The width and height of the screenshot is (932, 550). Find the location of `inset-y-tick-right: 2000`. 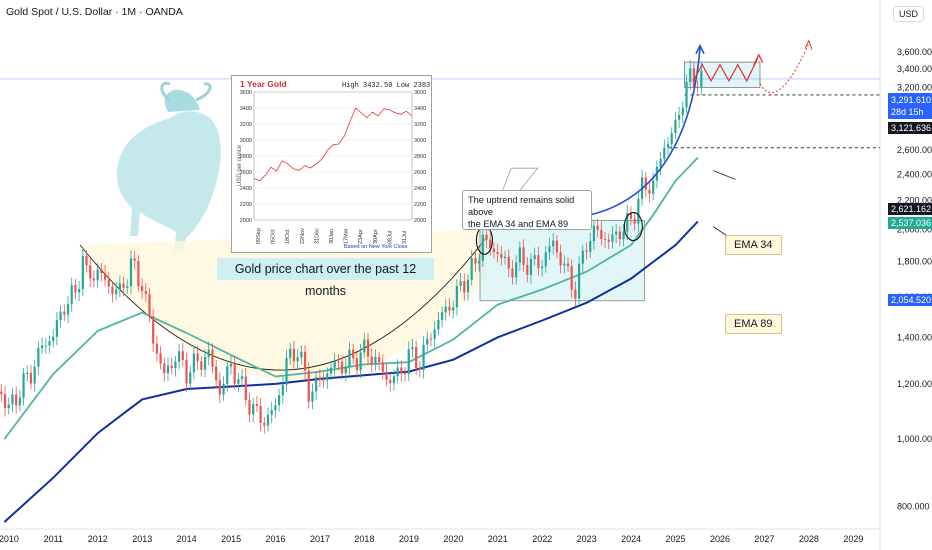

inset-y-tick-right: 2000 is located at coordinates (420, 221).